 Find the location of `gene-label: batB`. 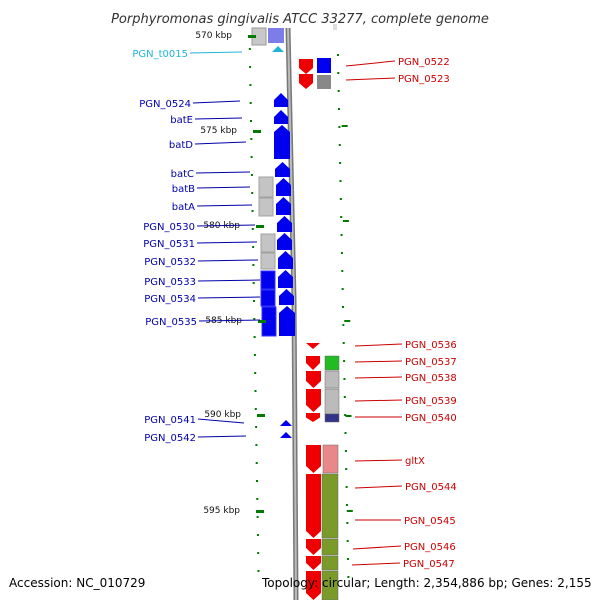

gene-label: batB is located at coordinates (183, 189).